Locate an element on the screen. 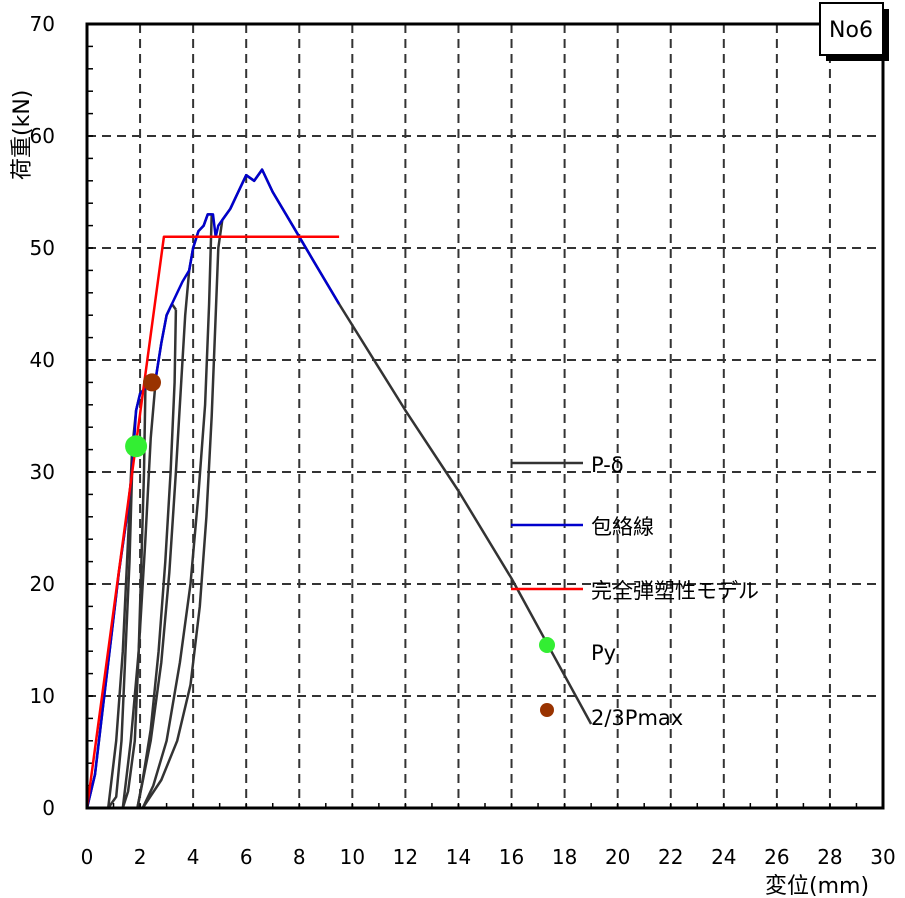 The height and width of the screenshot is (898, 905). y-tick-label: 40 is located at coordinates (42, 360).